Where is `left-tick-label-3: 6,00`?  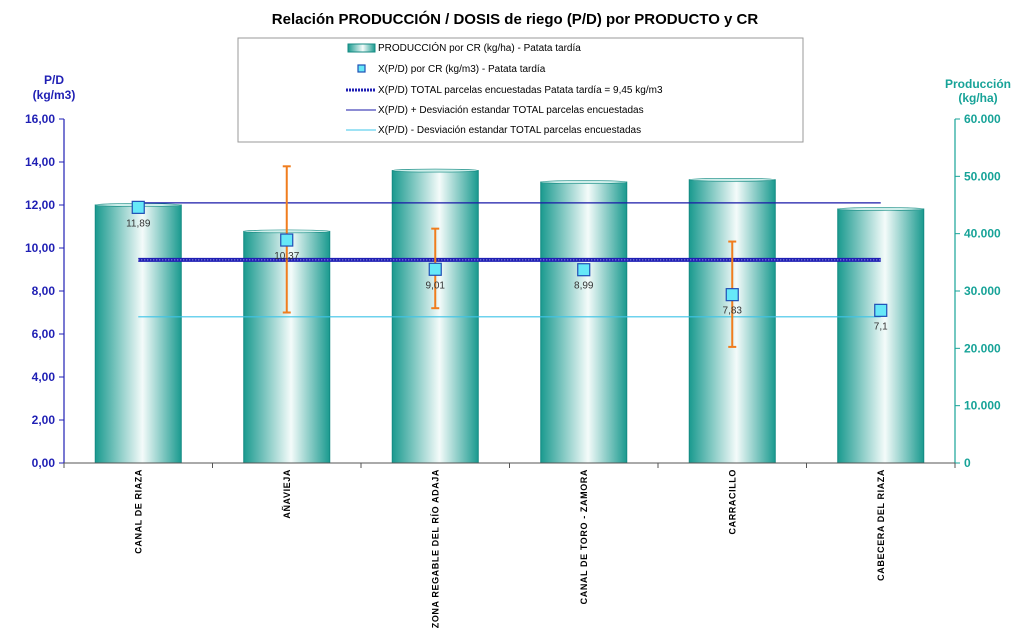
left-tick-label-3: 6,00 is located at coordinates (44, 334).